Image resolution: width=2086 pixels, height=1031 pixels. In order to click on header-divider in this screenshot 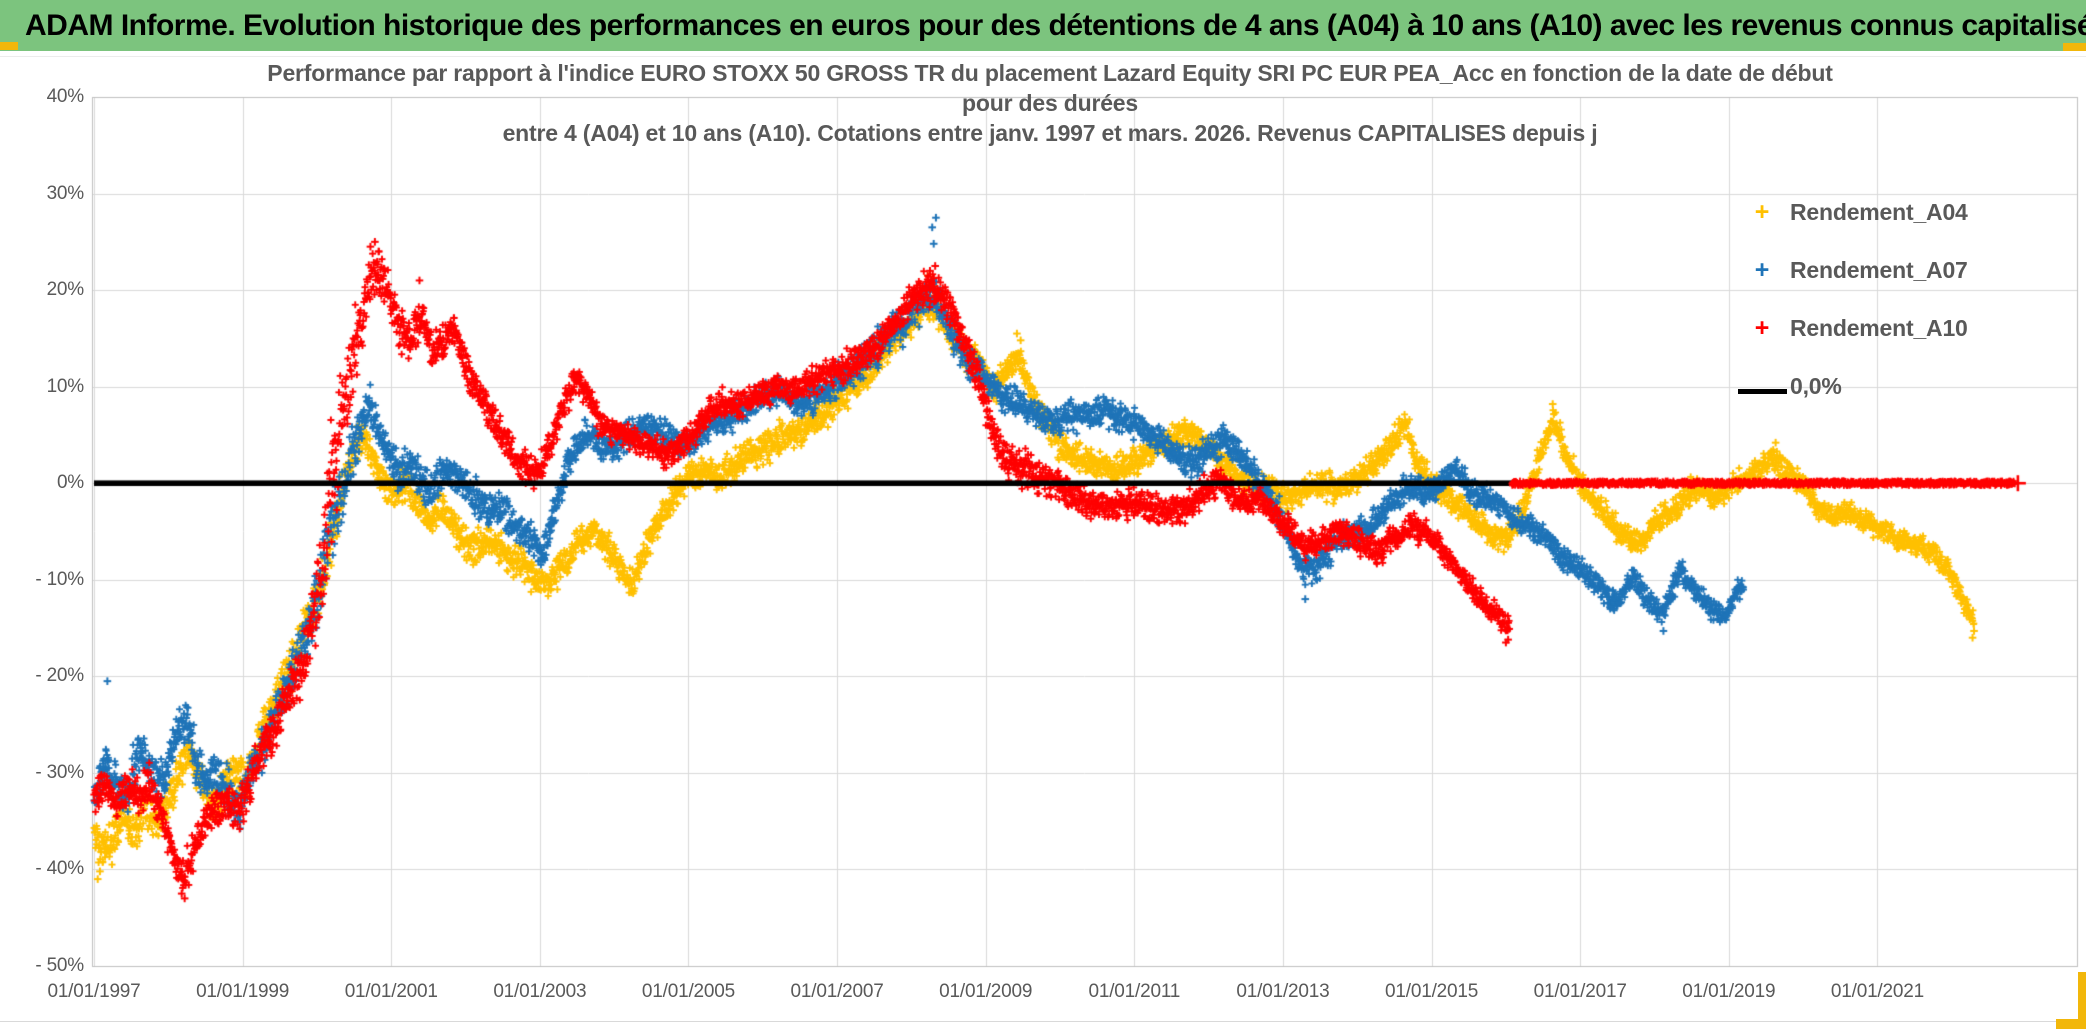, I will do `click(1043, 56)`.